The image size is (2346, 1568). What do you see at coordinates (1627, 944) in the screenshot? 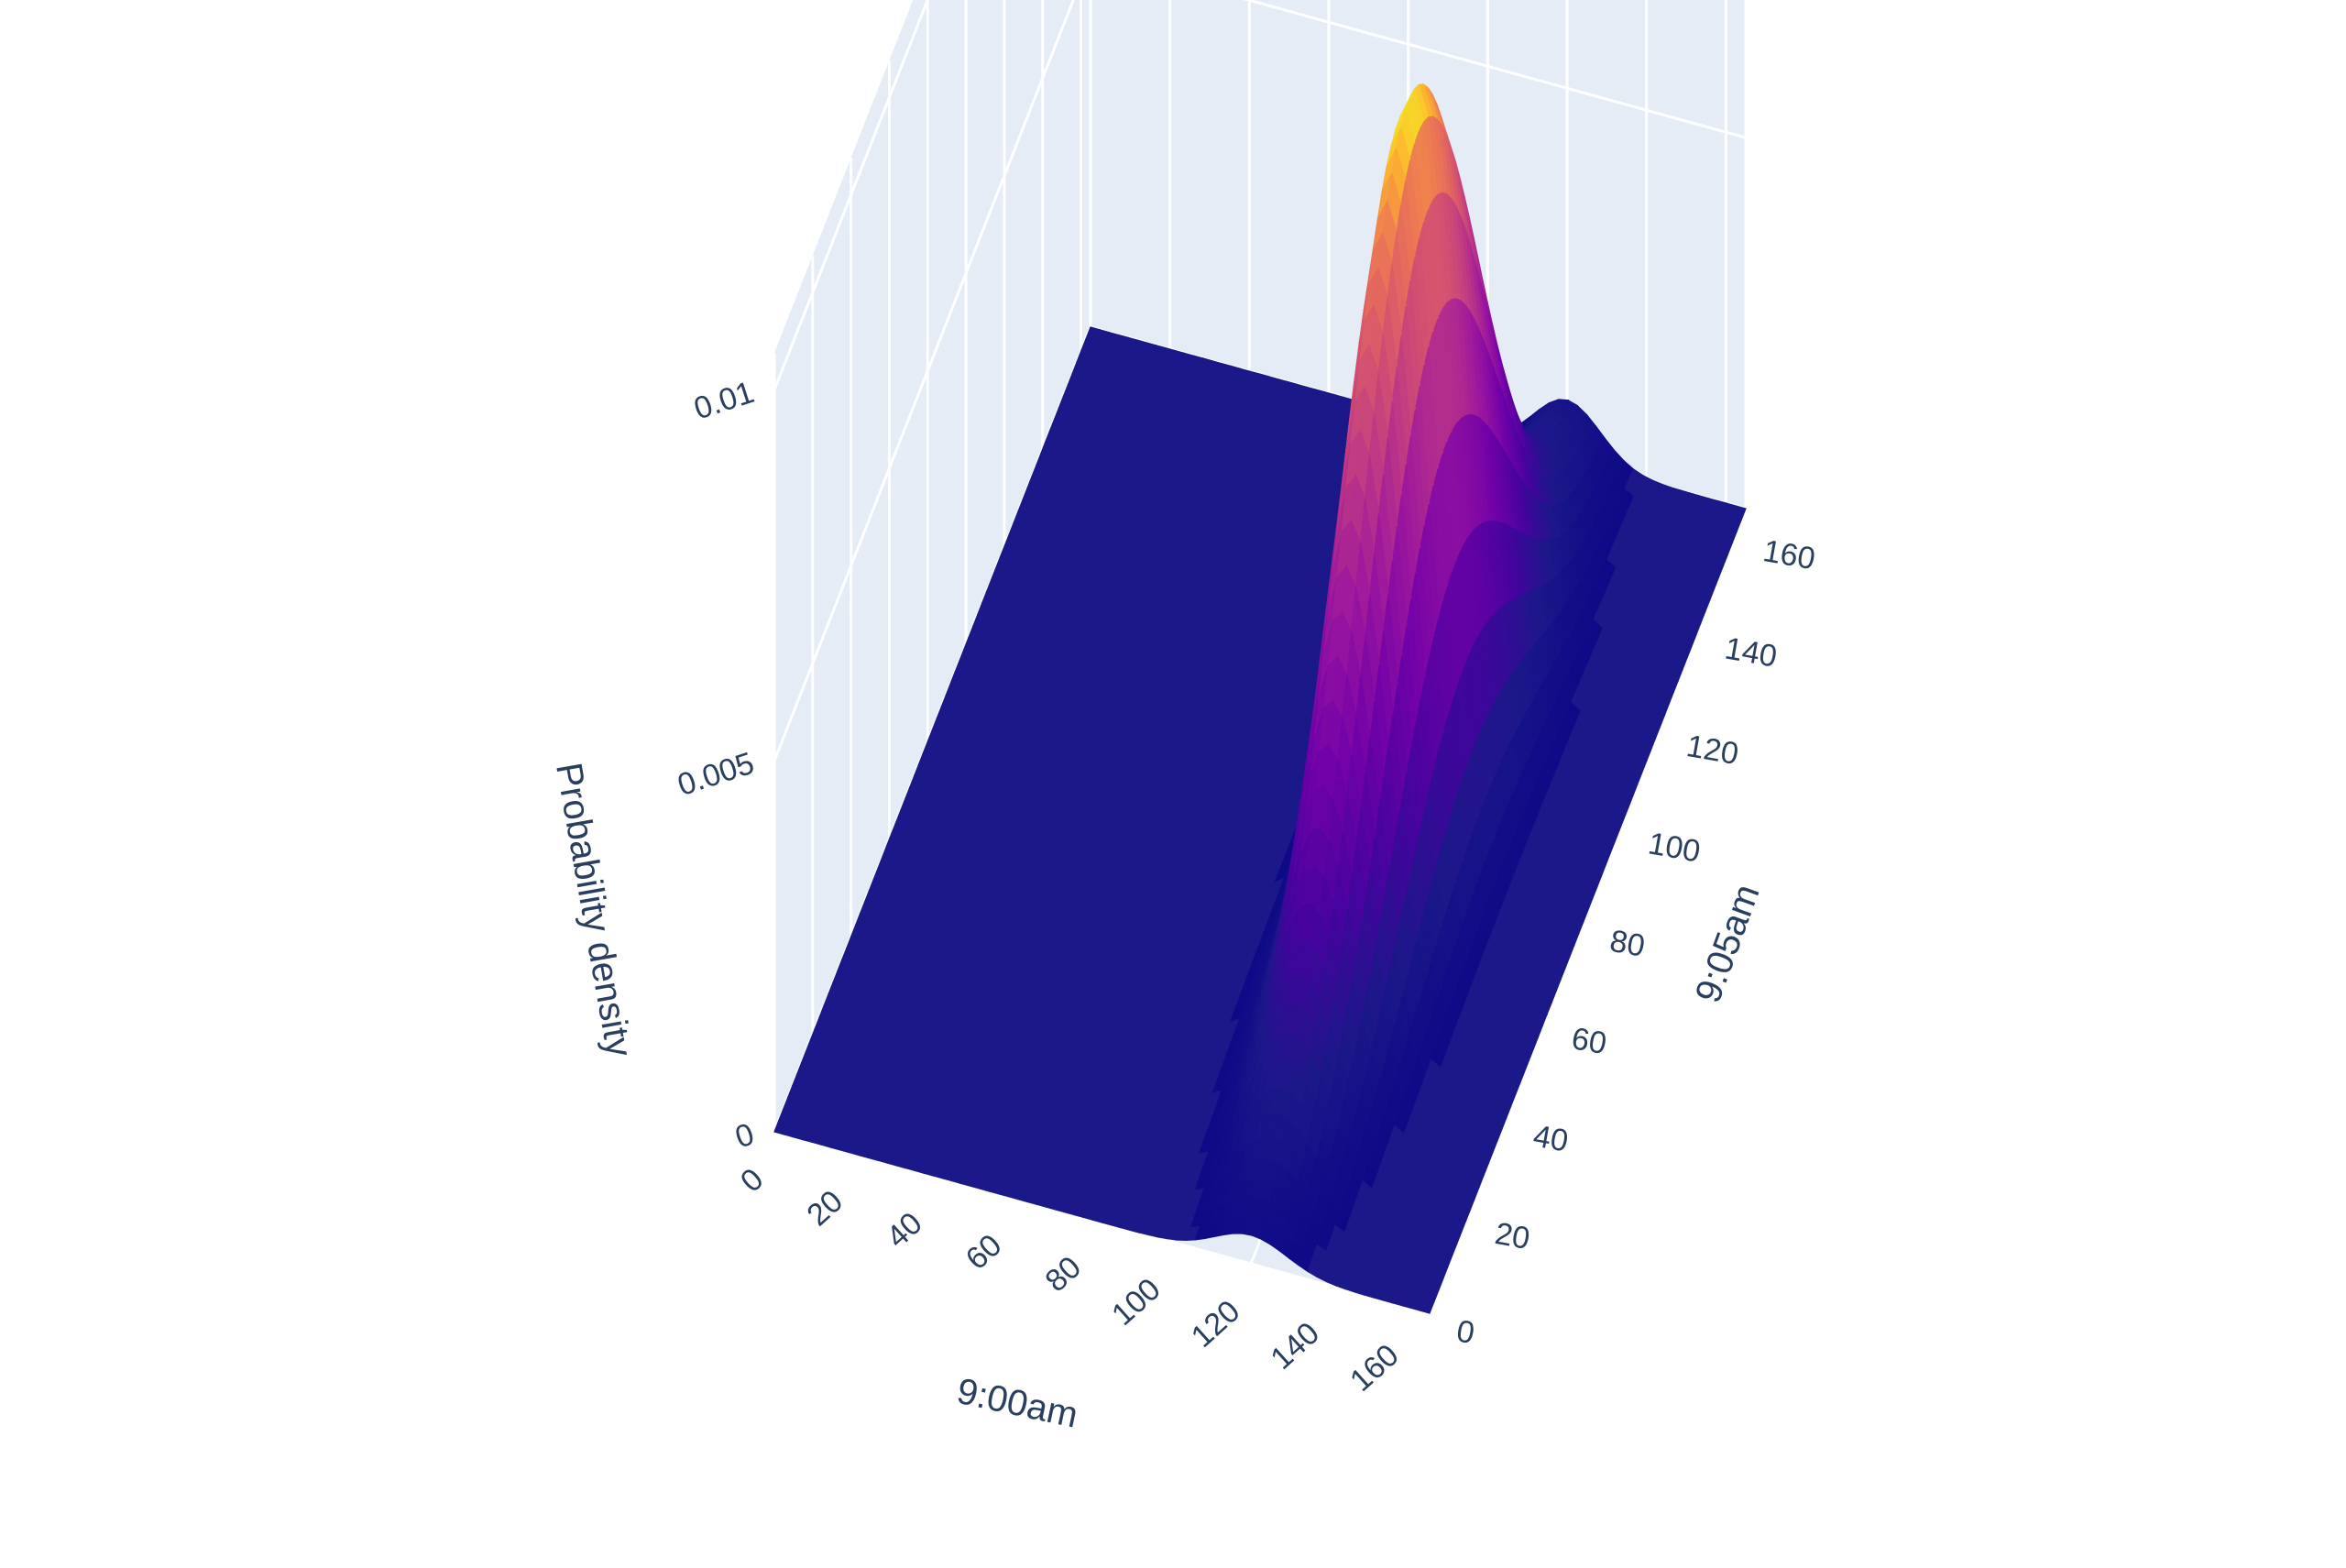
I see `y-tick-label: 80` at bounding box center [1627, 944].